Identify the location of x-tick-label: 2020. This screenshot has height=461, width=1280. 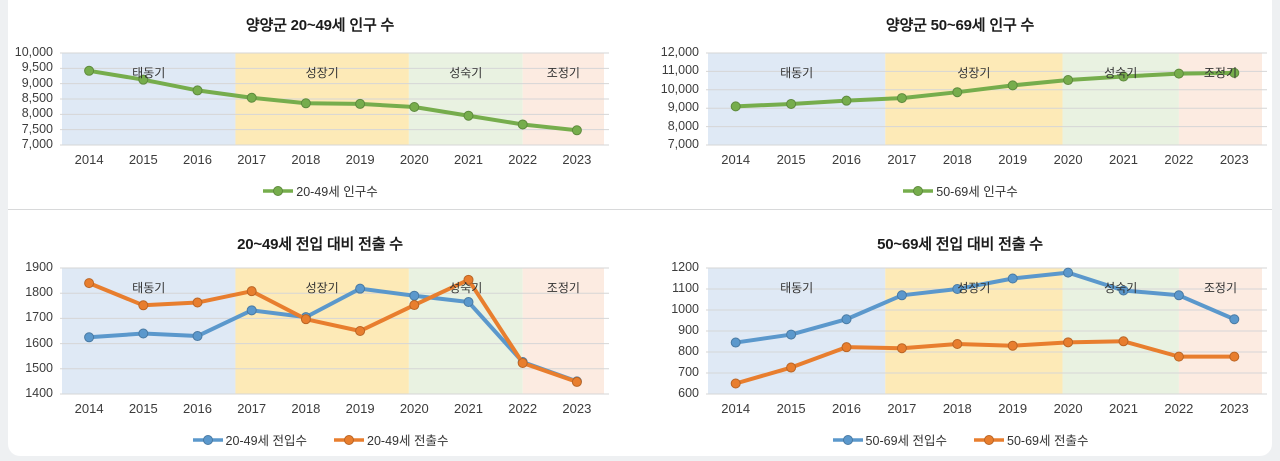
(414, 159).